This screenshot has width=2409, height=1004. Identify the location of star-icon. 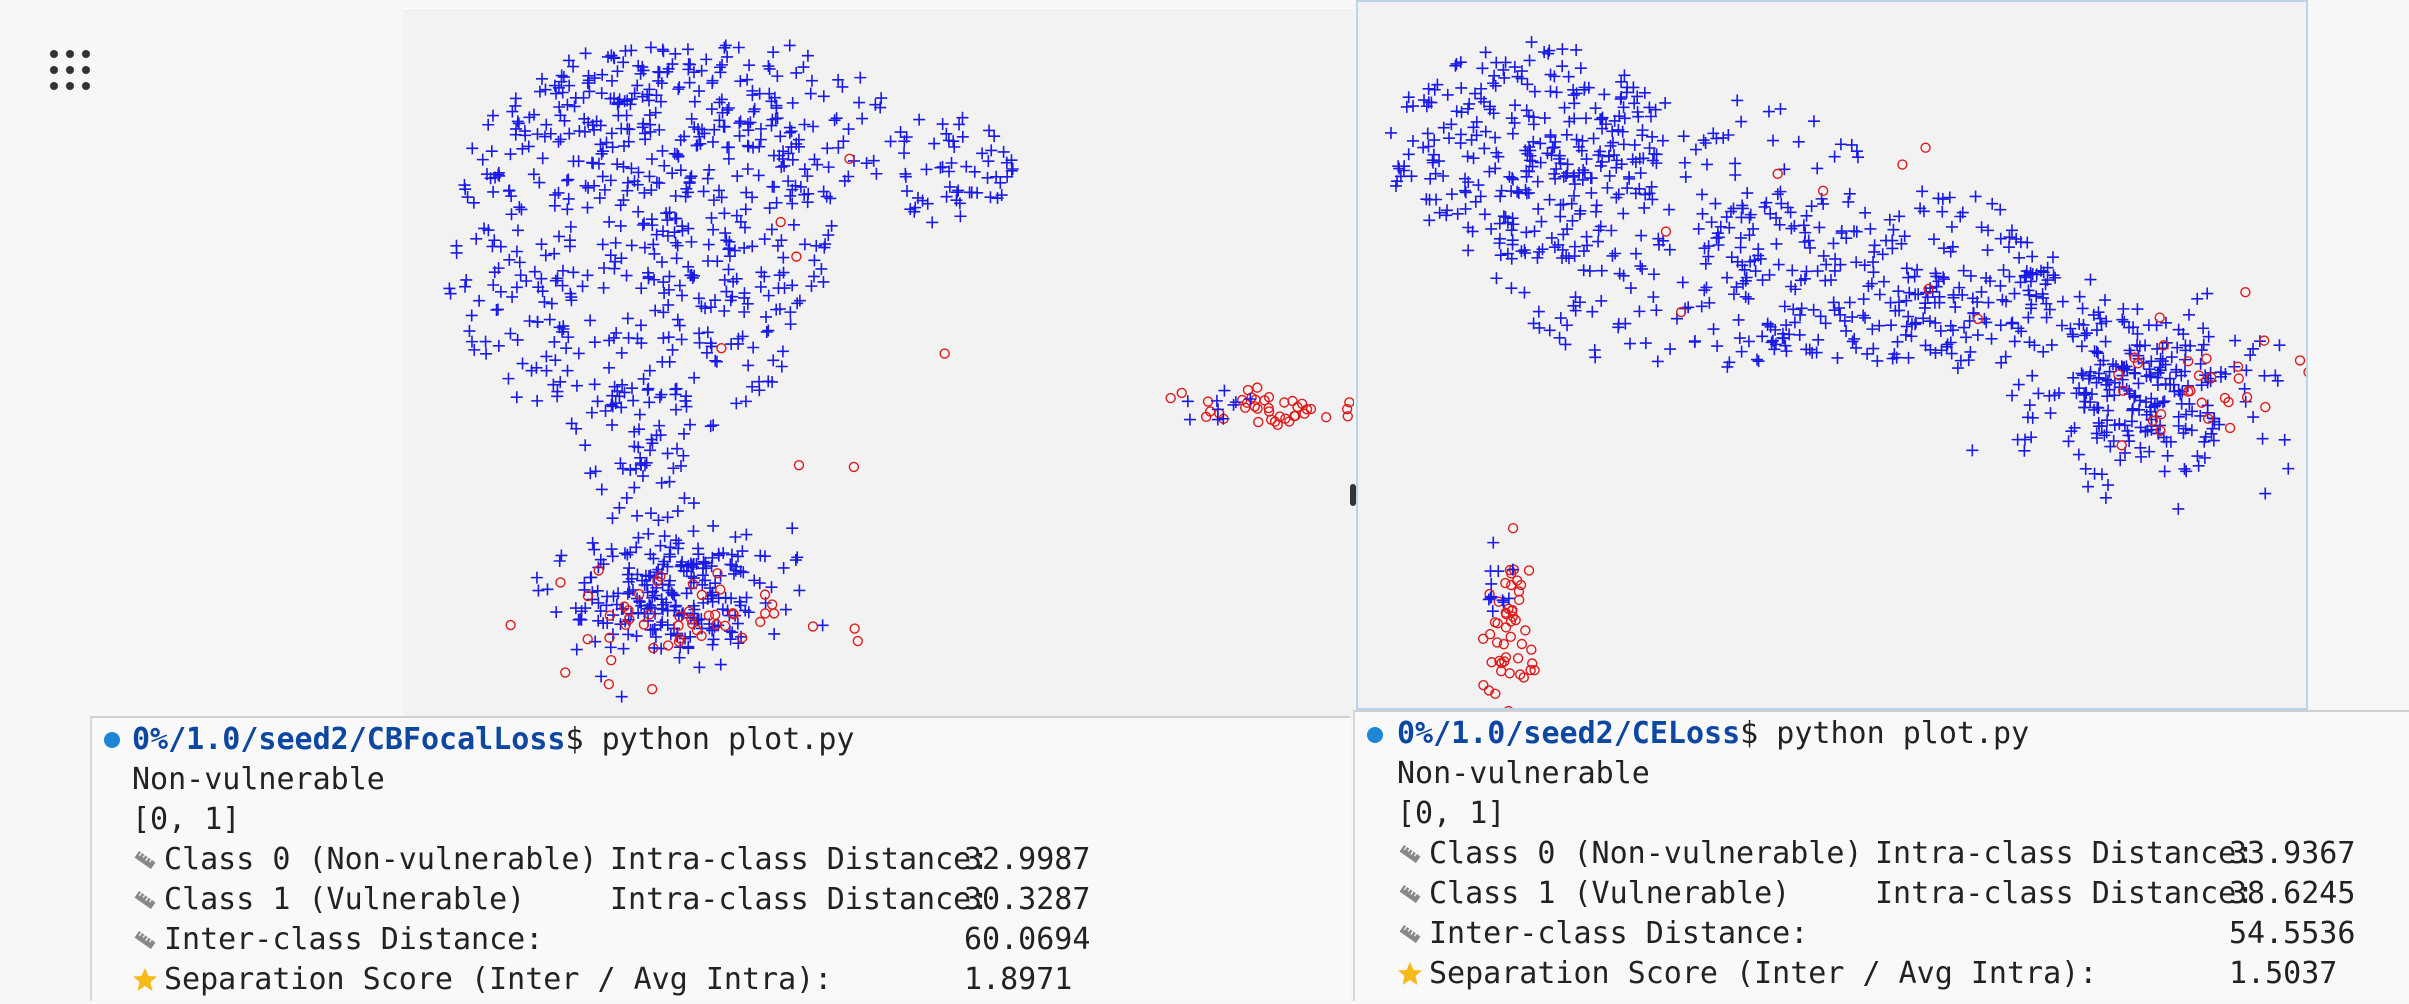
(145, 977).